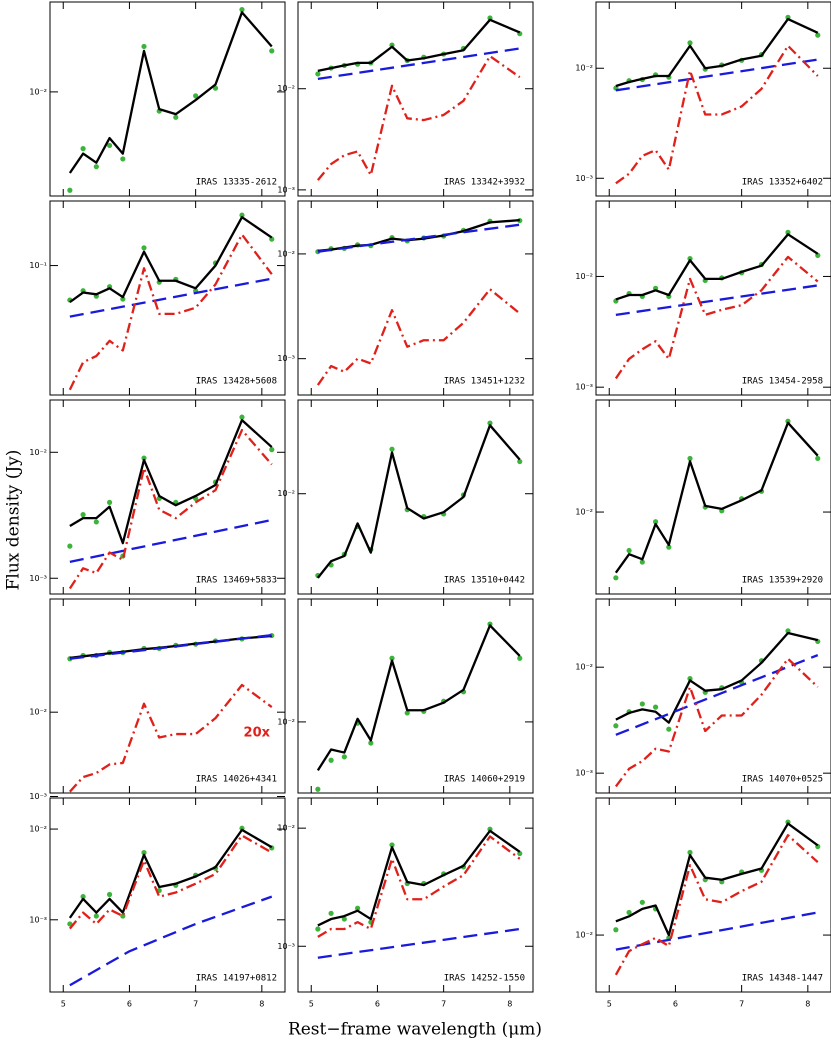  Describe the element at coordinates (509, 1004) in the screenshot. I see `x-tick-label: 8` at that location.